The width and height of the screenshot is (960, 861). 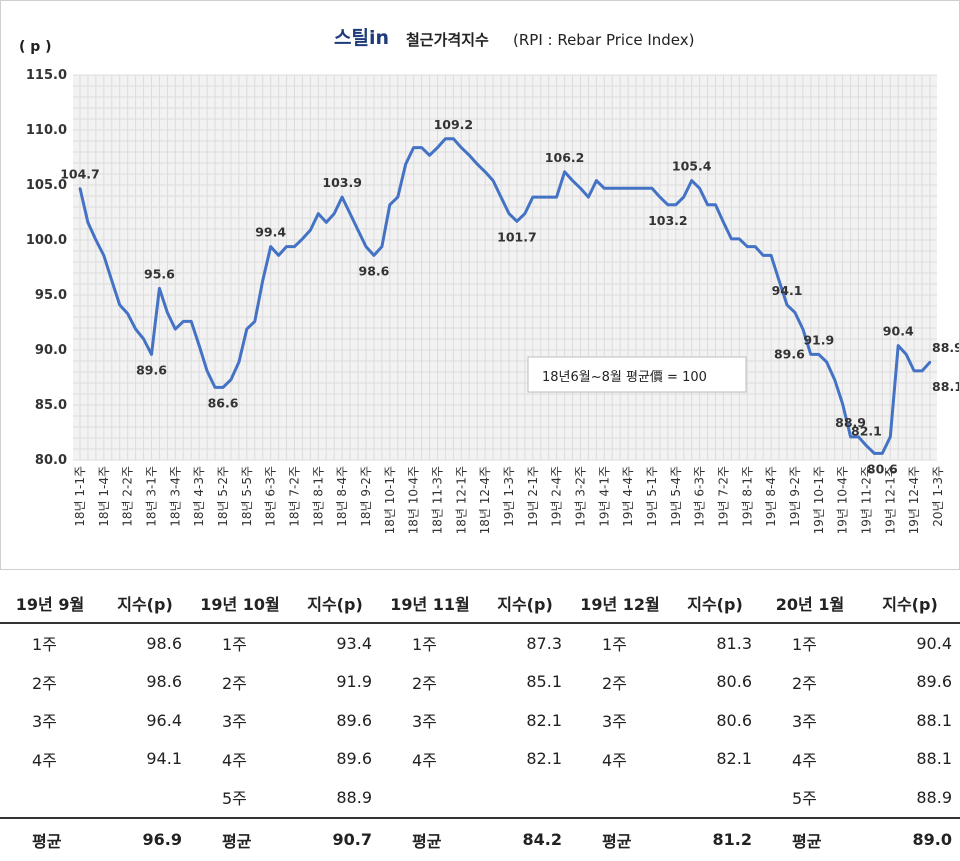 What do you see at coordinates (557, 496) in the screenshot?
I see `x-tick-label: 19년 2-4주` at bounding box center [557, 496].